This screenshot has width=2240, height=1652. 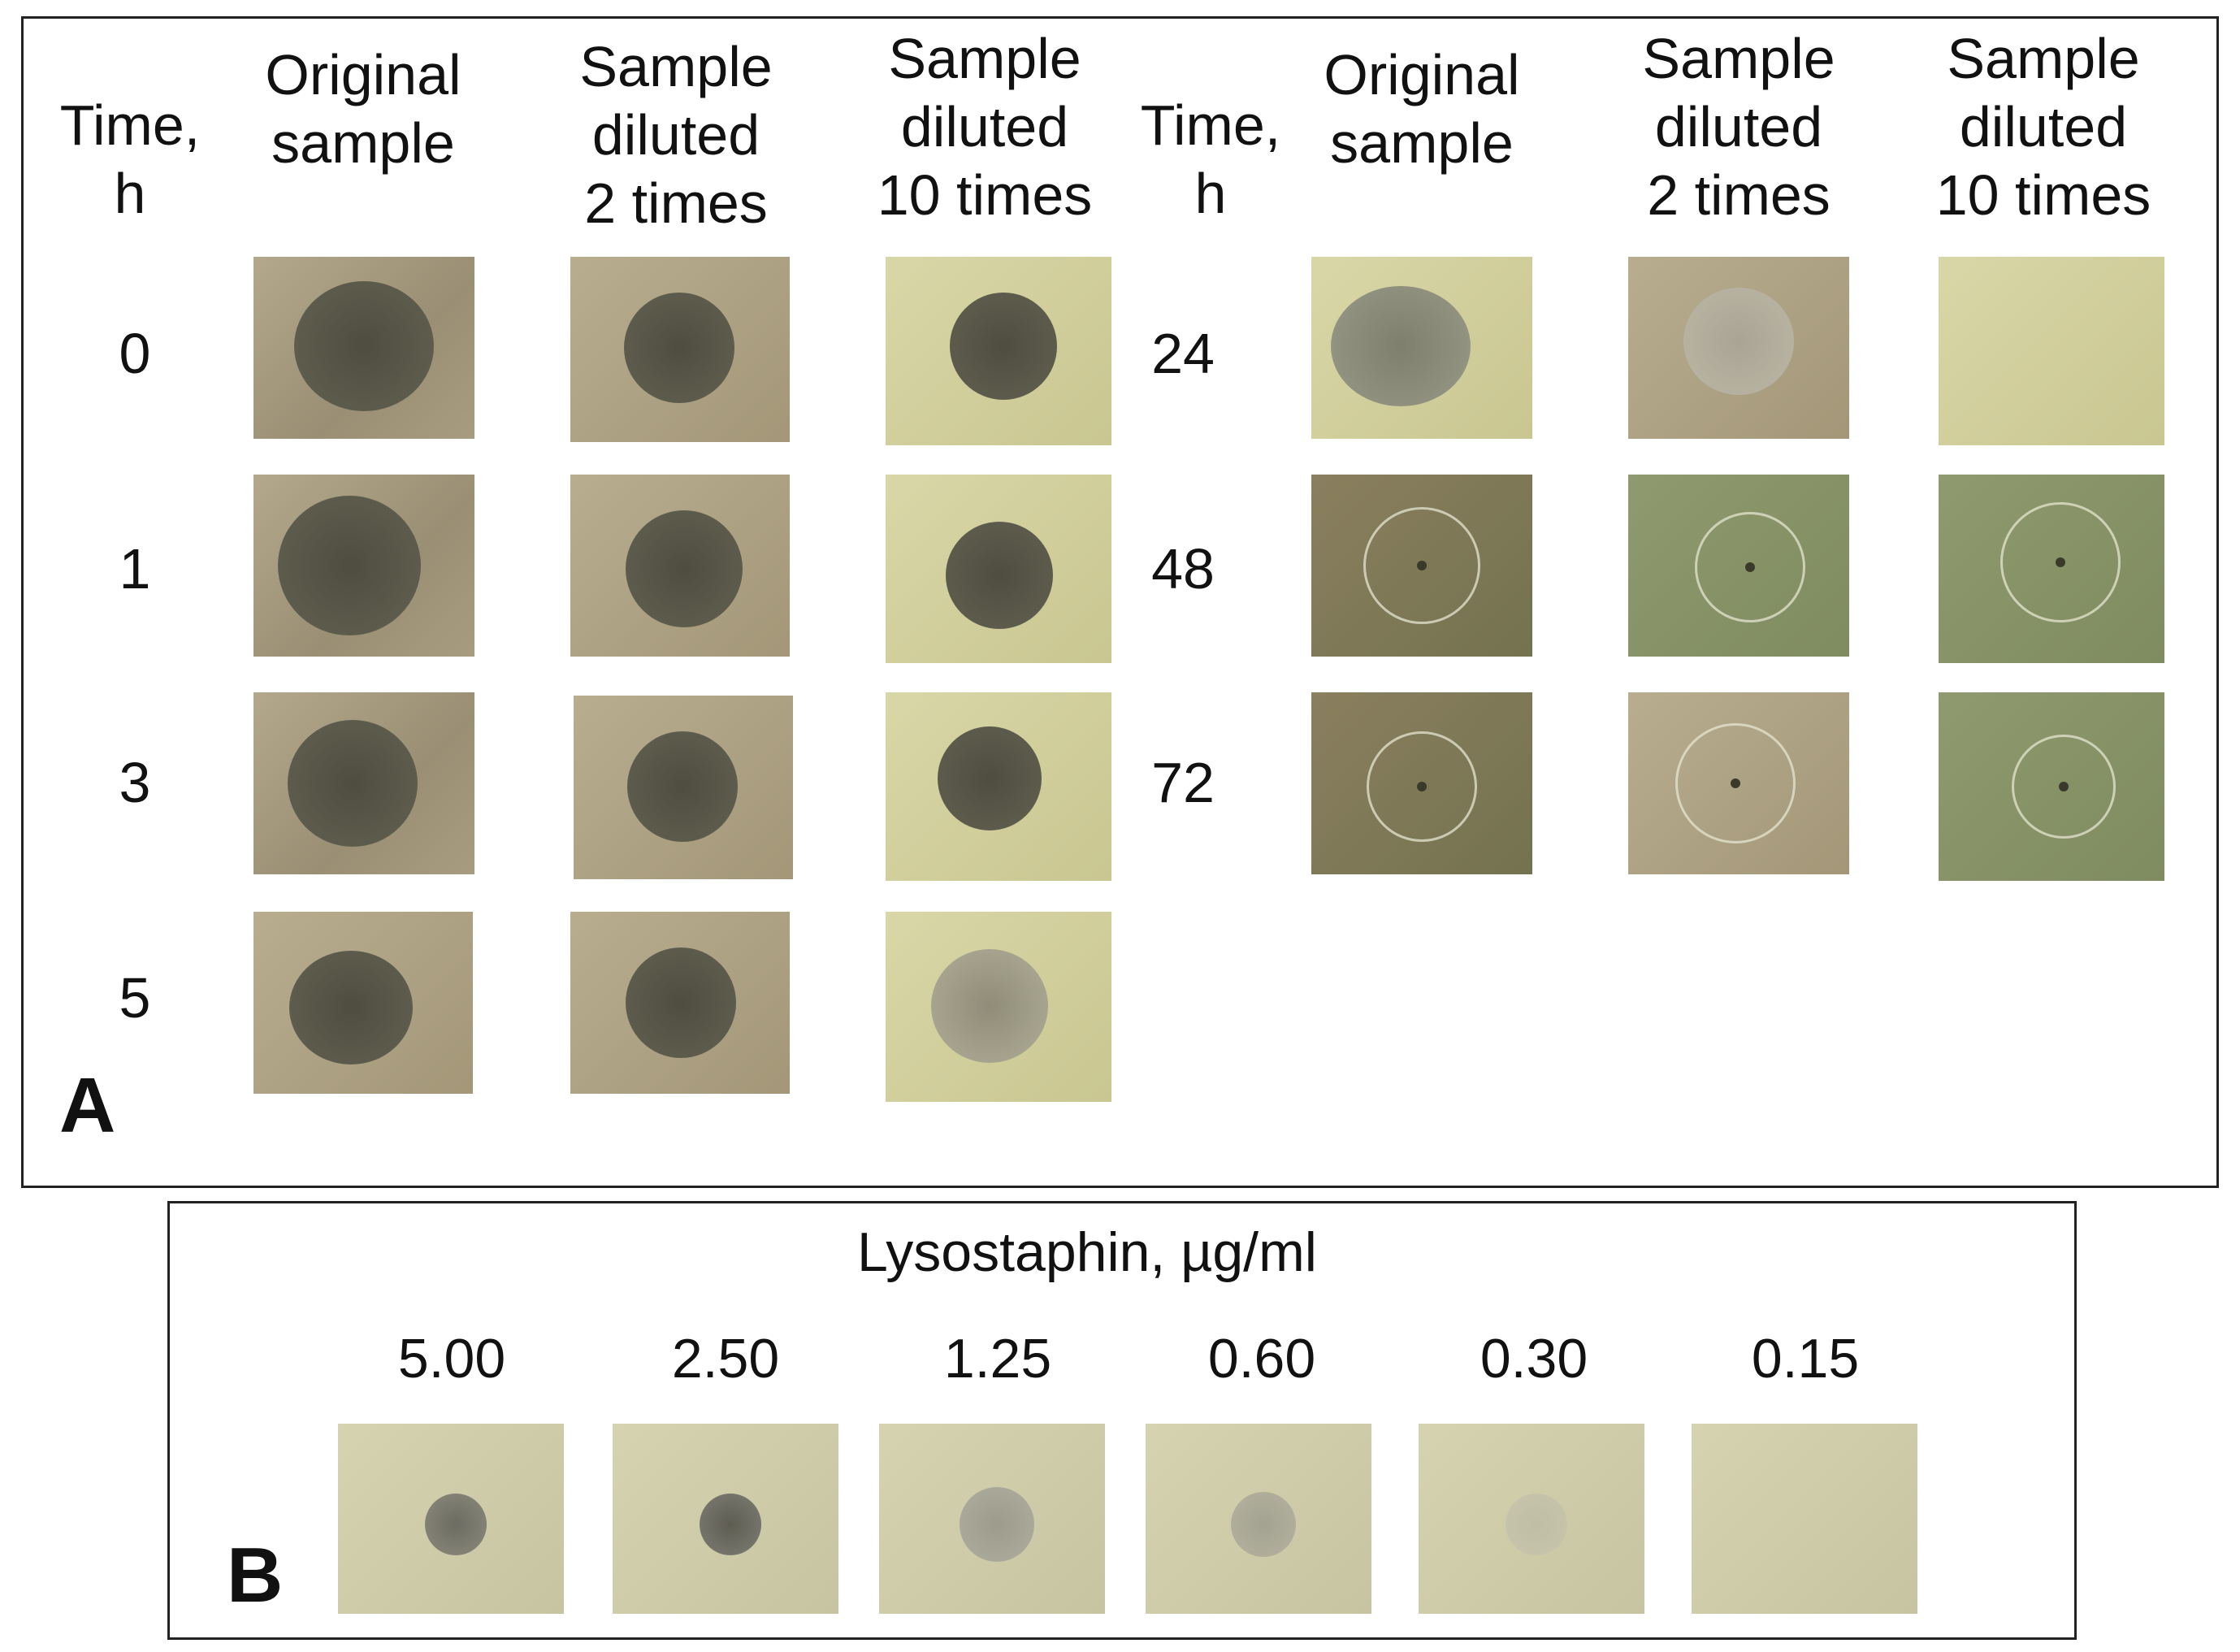 I want to click on time-label: 48, so click(x=1183, y=569).